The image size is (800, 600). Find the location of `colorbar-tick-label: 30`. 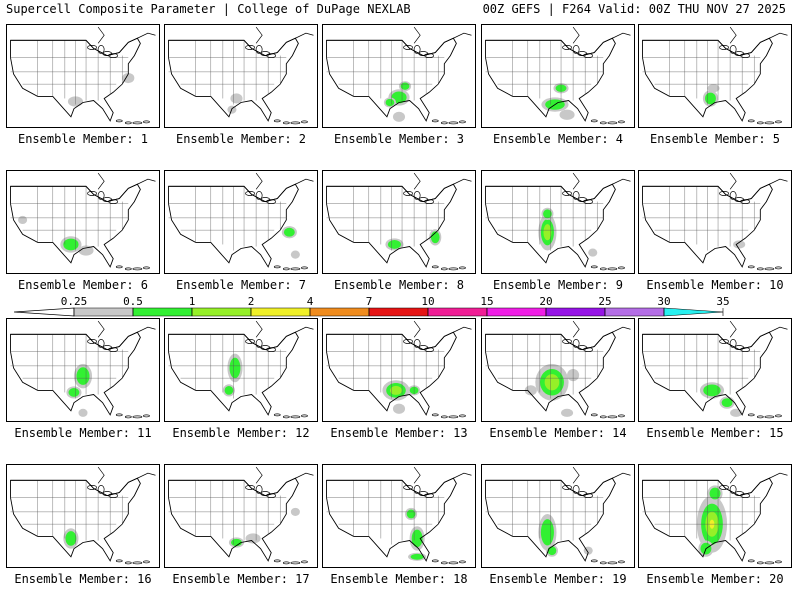

colorbar-tick-label: 30 is located at coordinates (663, 302).